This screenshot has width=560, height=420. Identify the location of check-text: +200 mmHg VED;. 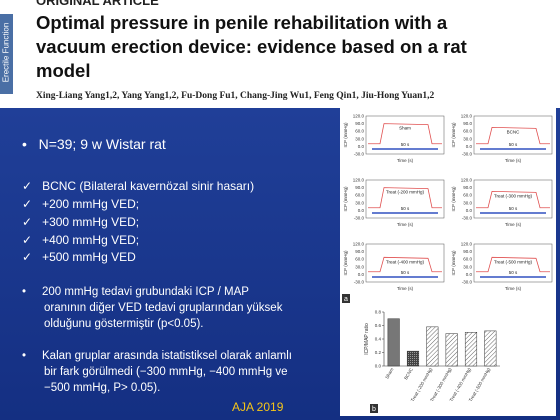
(91, 204).